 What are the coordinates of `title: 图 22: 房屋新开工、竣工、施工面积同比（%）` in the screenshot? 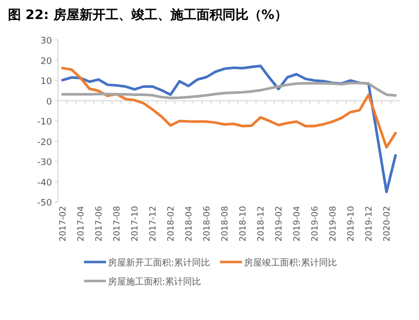 It's located at (148, 15).